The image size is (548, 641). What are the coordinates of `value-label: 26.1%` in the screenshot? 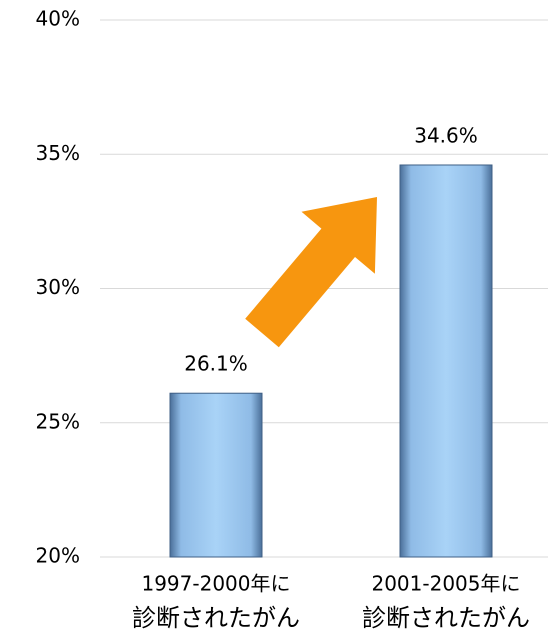 It's located at (216, 364).